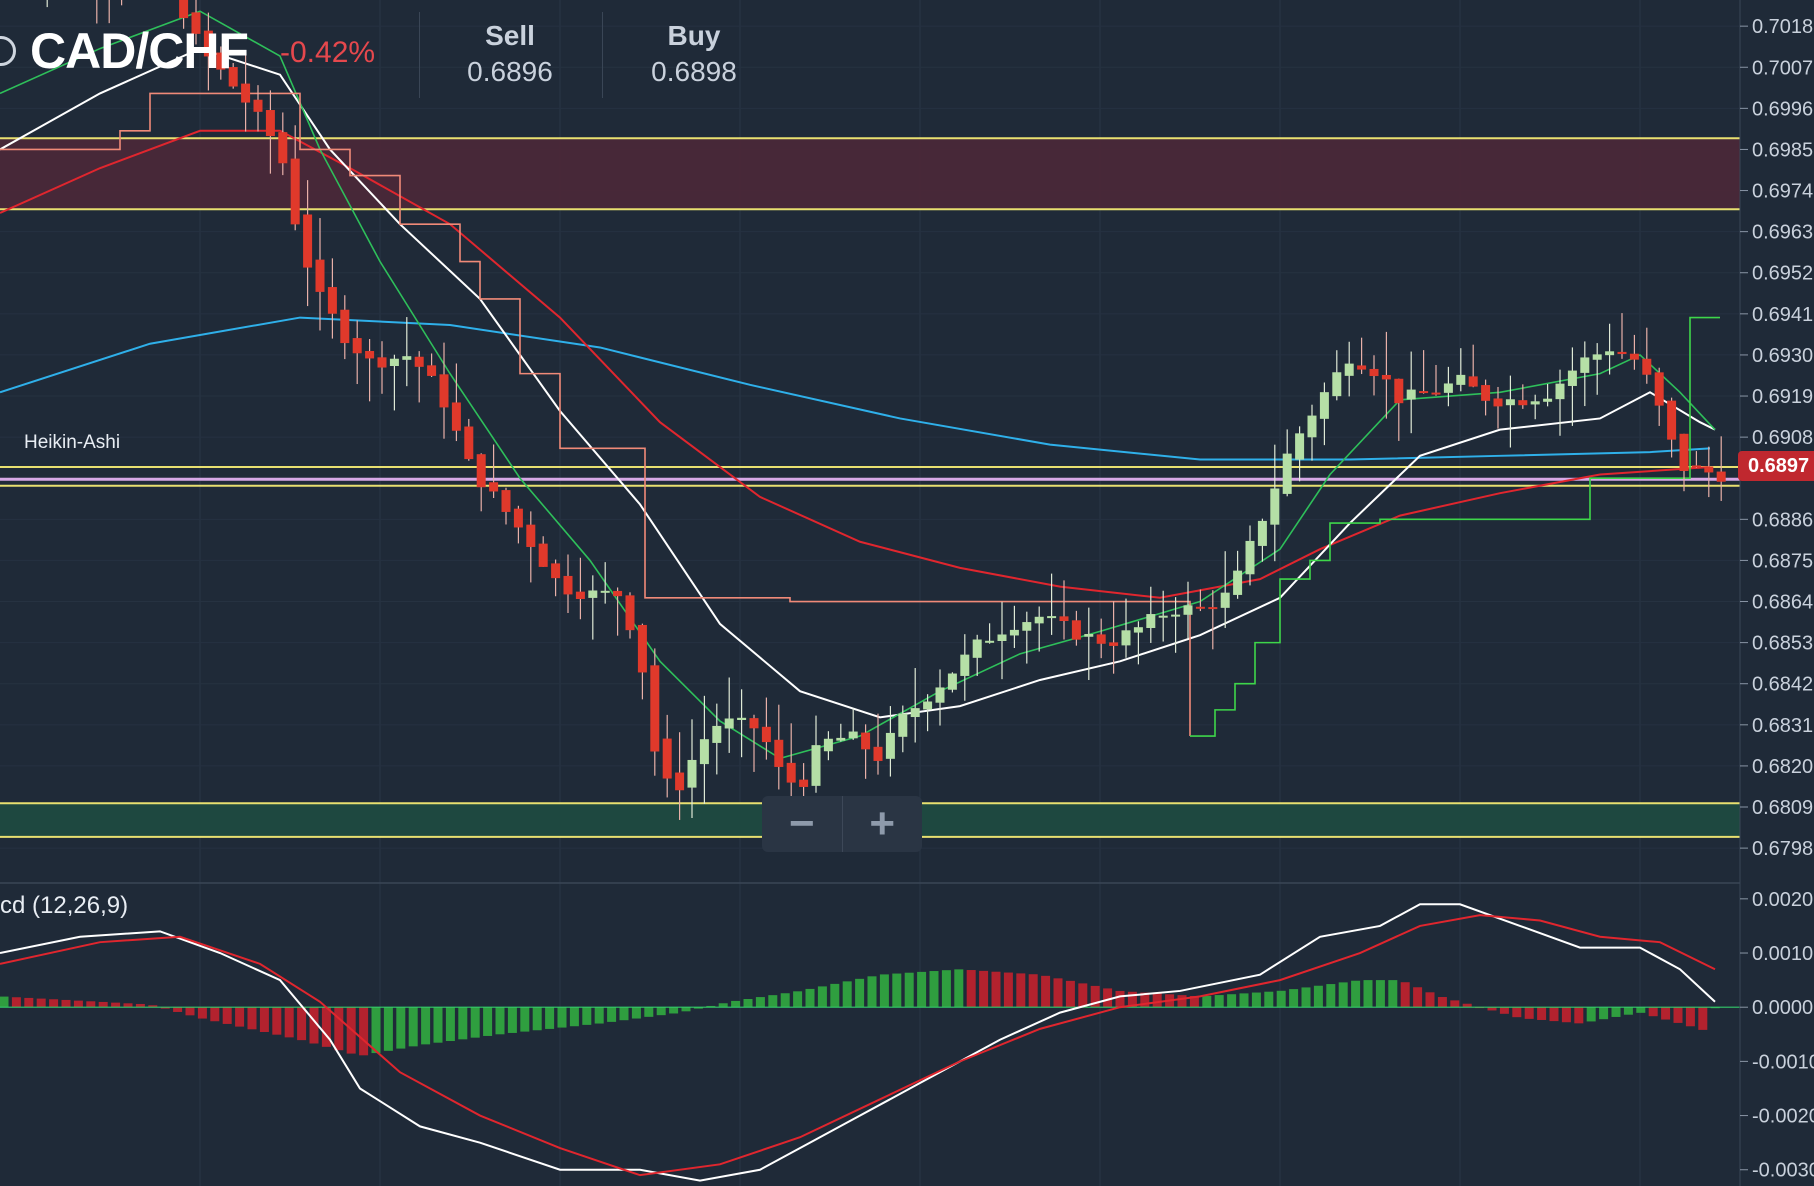 The height and width of the screenshot is (1186, 1814). Describe the element at coordinates (1782, 520) in the screenshot. I see `price-tick-label: 0.6886` at that location.